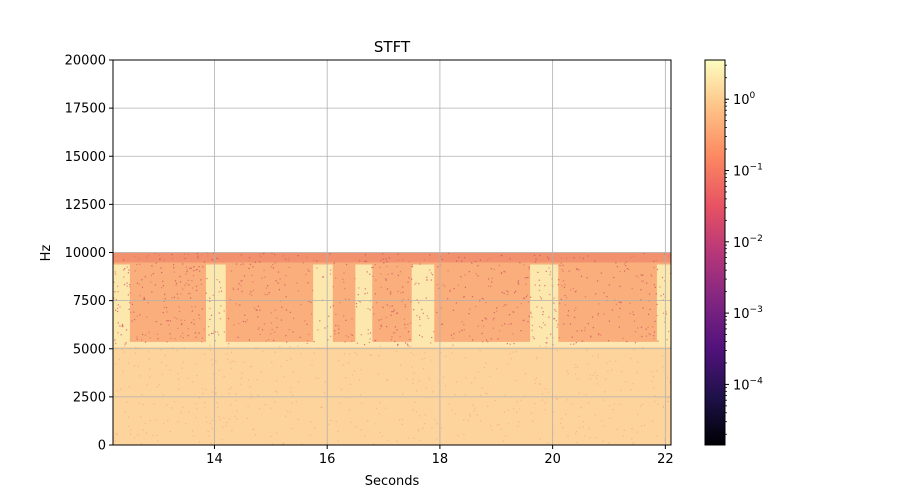 This screenshot has width=900, height=500. I want to click on y-tick-label: 5000, so click(89, 349).